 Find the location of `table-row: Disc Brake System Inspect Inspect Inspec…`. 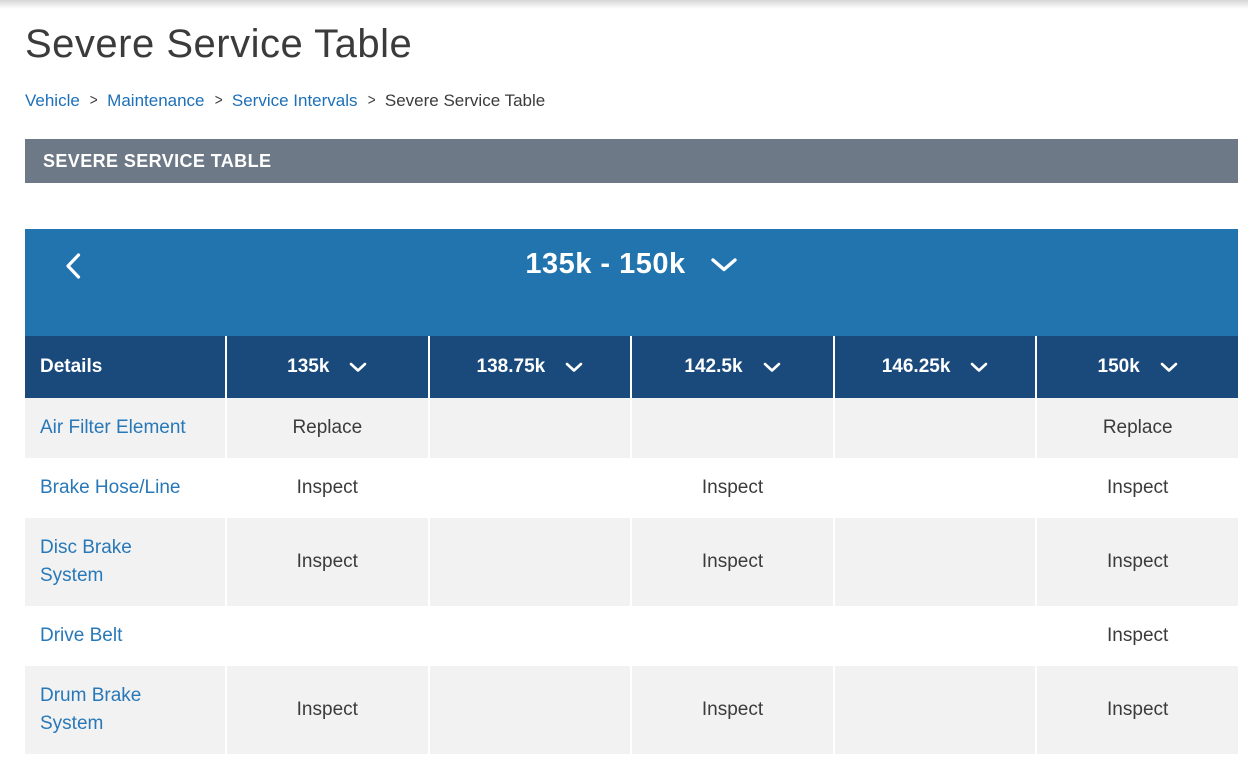

table-row: Disc Brake System Inspect Inspect Inspec… is located at coordinates (631, 562).